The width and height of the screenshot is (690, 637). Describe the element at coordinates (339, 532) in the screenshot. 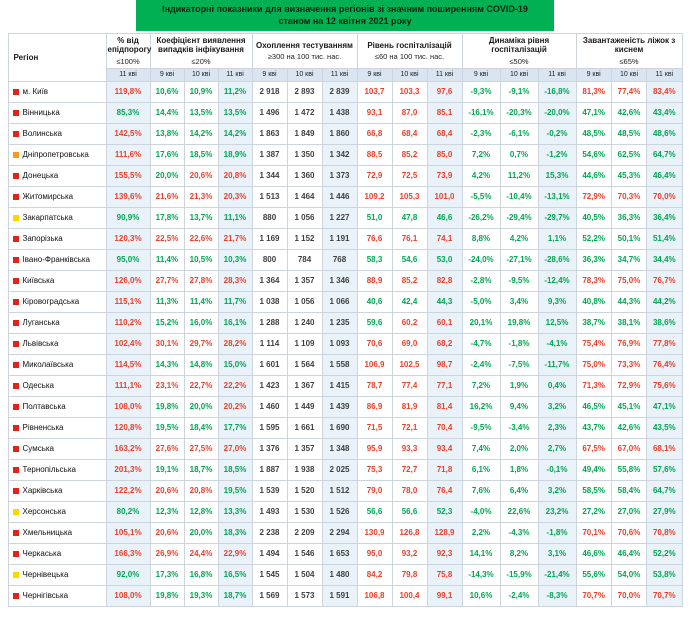

I see `value-cell-test: 2 294` at that location.